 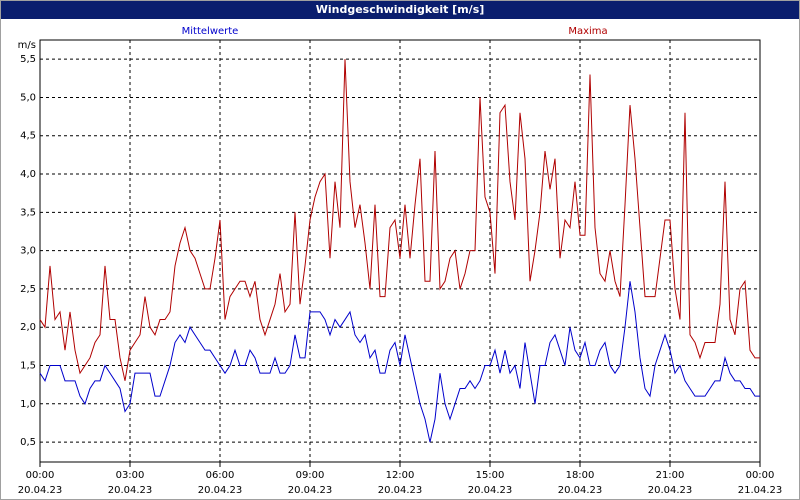 What do you see at coordinates (310, 475) in the screenshot?
I see `x-tick-label: 09:00` at bounding box center [310, 475].